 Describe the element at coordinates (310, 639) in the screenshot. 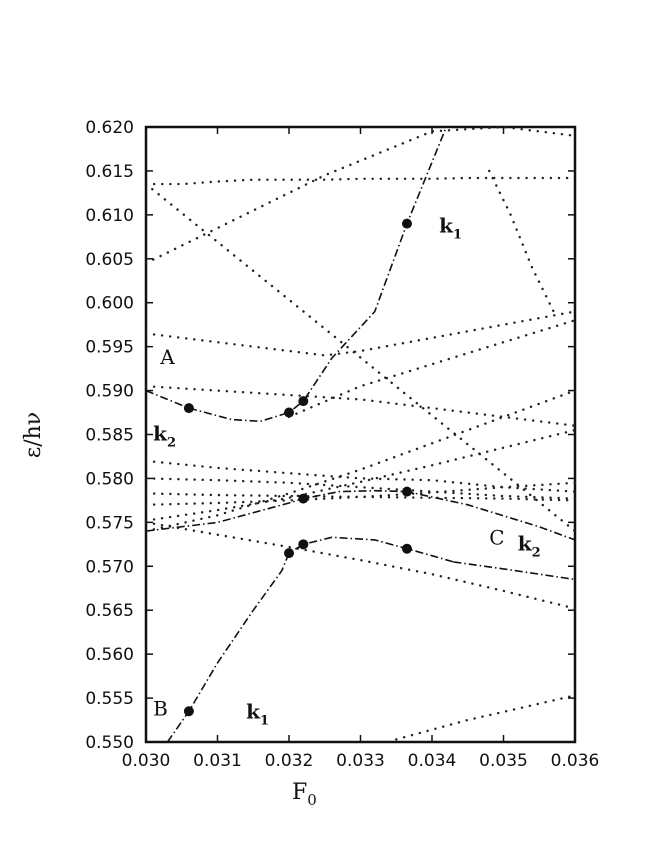

I see `curve-k1` at that location.